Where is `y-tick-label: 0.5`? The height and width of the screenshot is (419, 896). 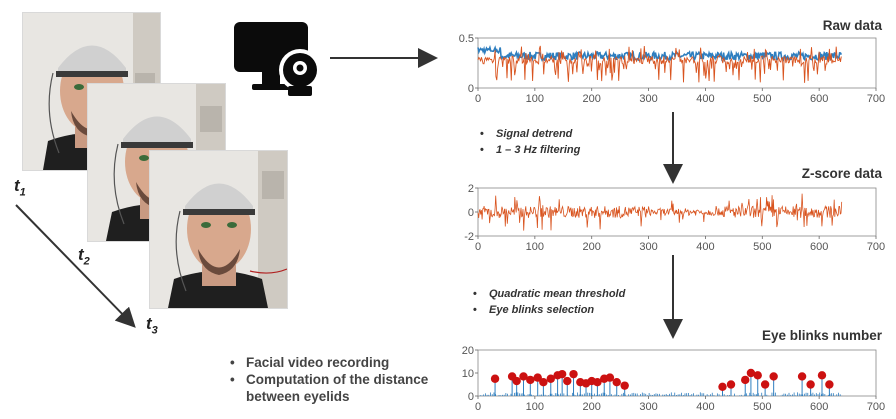
y-tick-label: 0.5 is located at coordinates (466, 39).